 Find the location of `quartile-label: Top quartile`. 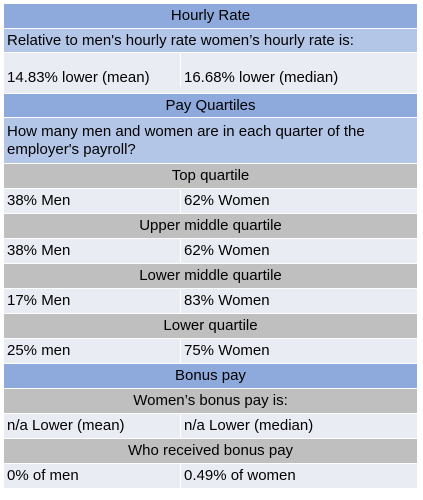

quartile-label: Top quartile is located at coordinates (210, 175).